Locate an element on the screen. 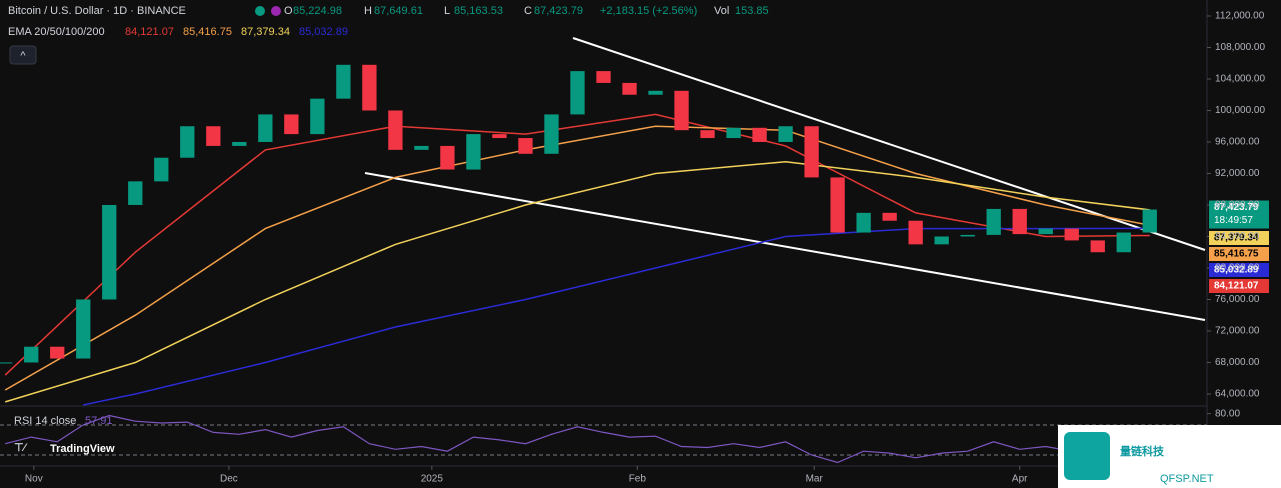 This screenshot has height=488, width=1281. y-tick-label: 68,000.00 is located at coordinates (1237, 362).